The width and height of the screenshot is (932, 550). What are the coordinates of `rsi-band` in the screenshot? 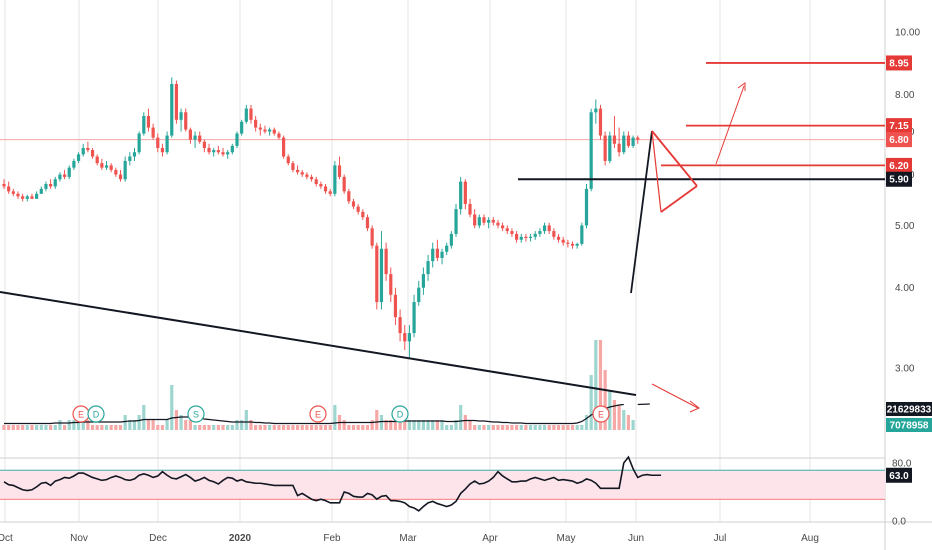 It's located at (442, 485).